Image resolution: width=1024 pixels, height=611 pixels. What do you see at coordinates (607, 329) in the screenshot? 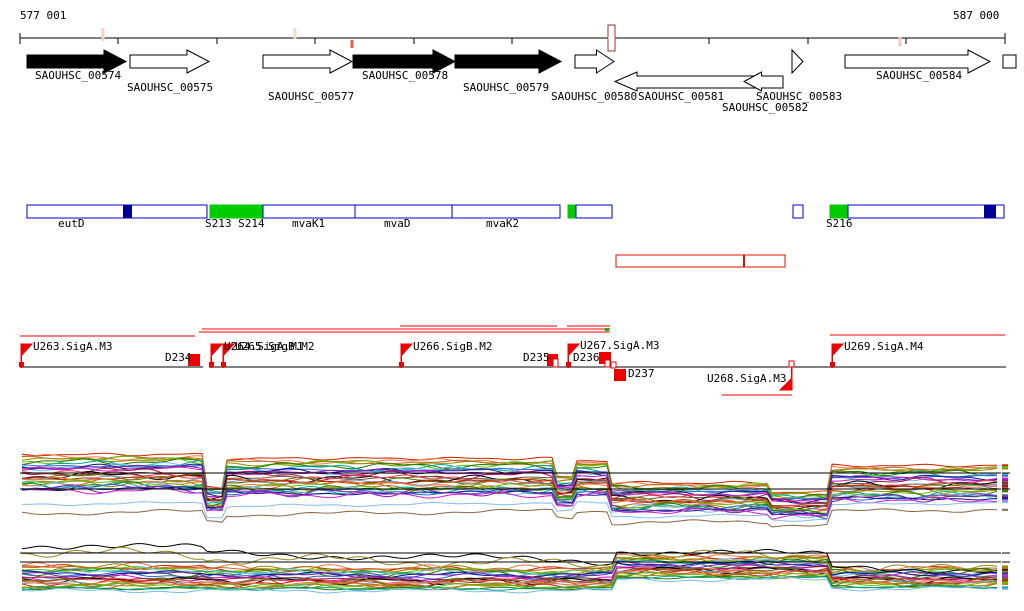
I see `annotation-green-mark` at bounding box center [607, 329].